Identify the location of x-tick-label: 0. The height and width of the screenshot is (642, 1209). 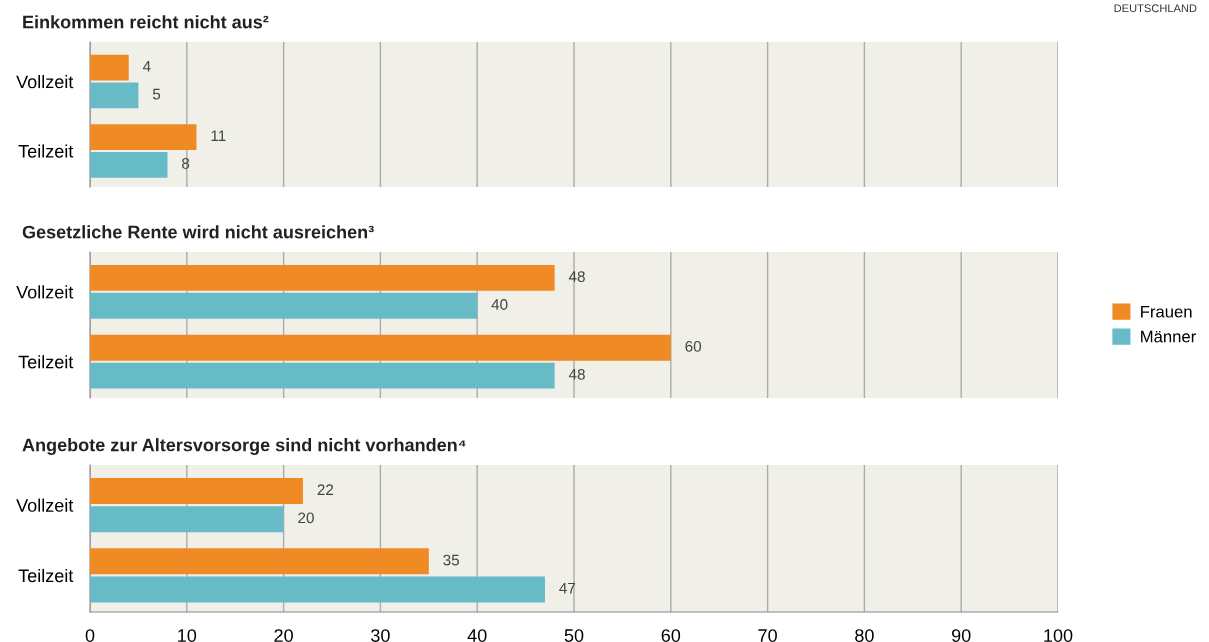
(90, 635).